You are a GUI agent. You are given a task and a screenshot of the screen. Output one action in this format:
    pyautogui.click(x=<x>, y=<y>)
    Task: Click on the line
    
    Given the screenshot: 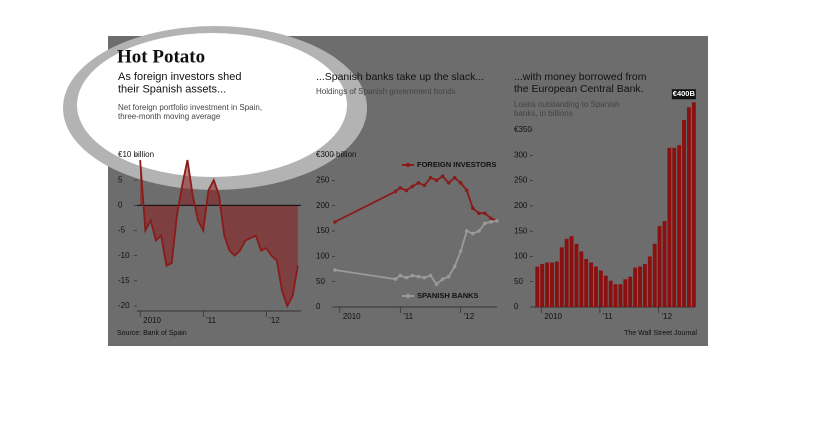 What is the action you would take?
    pyautogui.click(x=219, y=234)
    